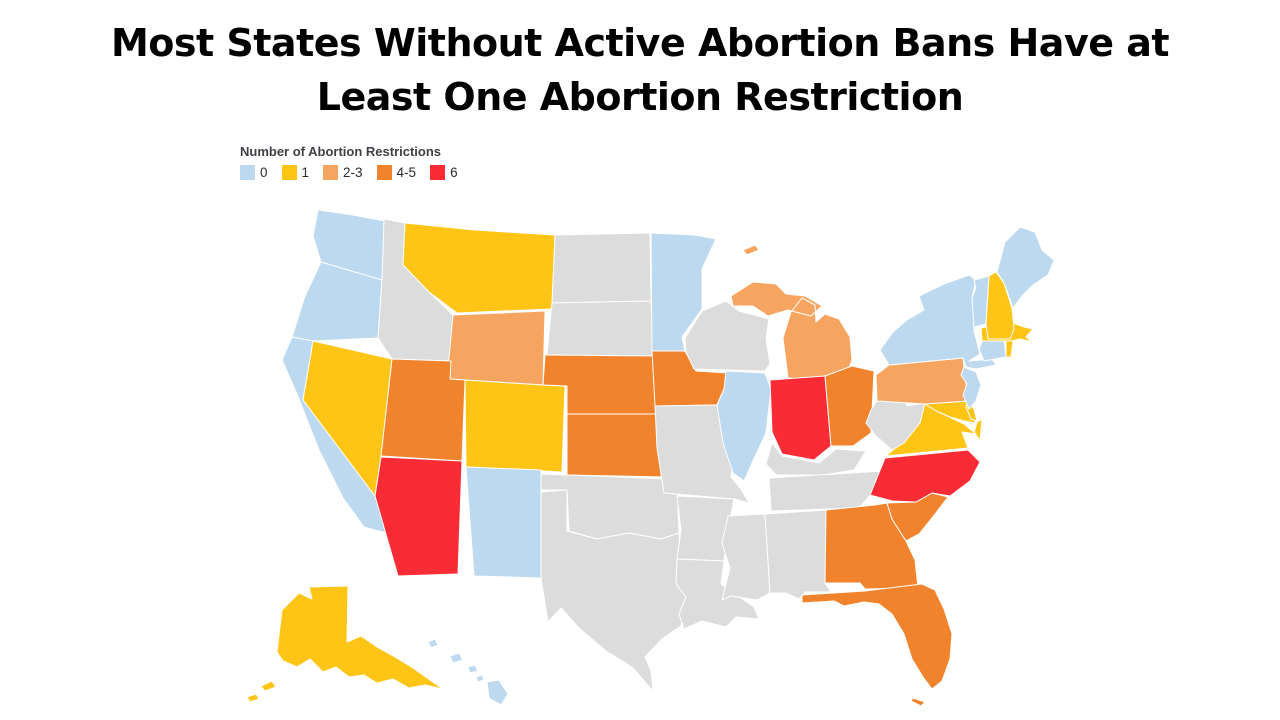 The width and height of the screenshot is (1280, 720). I want to click on state-in, so click(800, 418).